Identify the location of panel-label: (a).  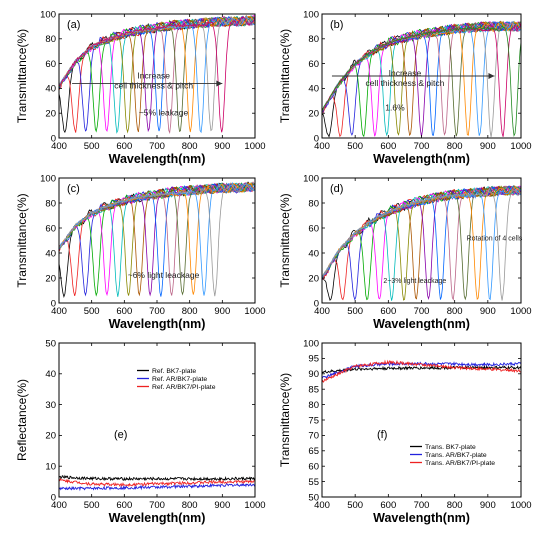
(73, 25).